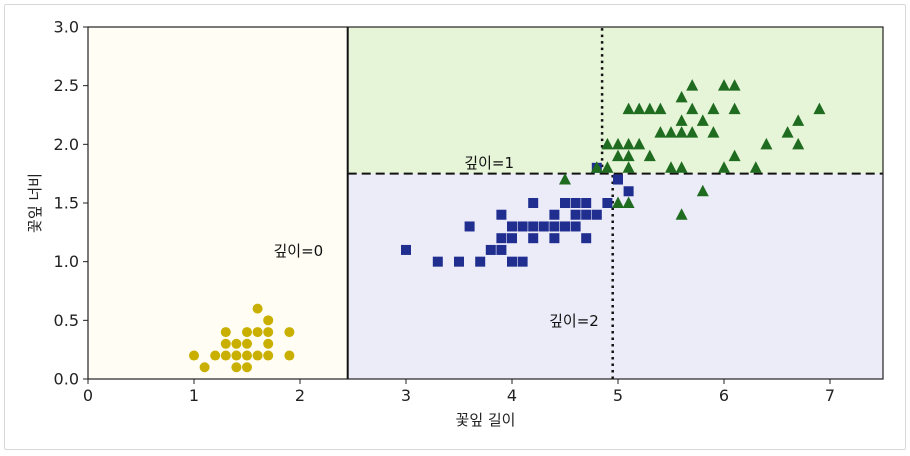  I want to click on x-tick-label: 3, so click(406, 395).